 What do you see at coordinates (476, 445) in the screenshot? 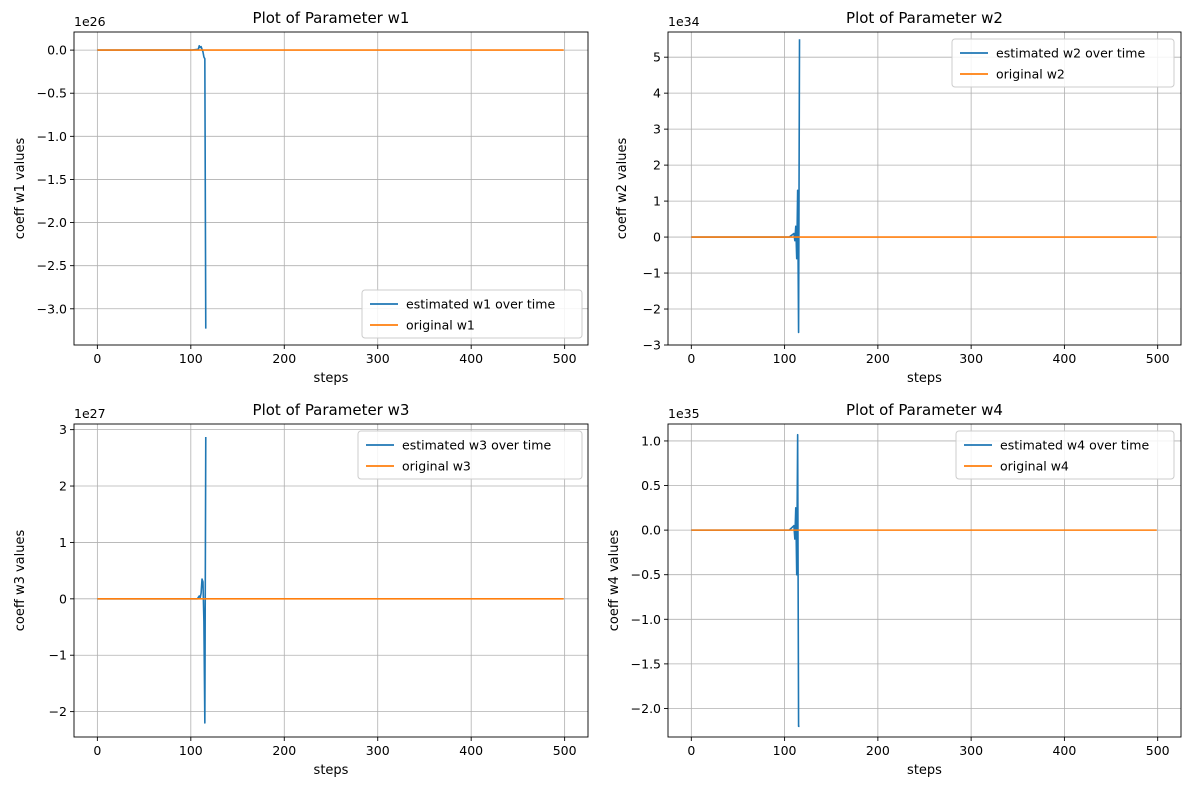
I see `legend-label: estimated w3 over time` at bounding box center [476, 445].